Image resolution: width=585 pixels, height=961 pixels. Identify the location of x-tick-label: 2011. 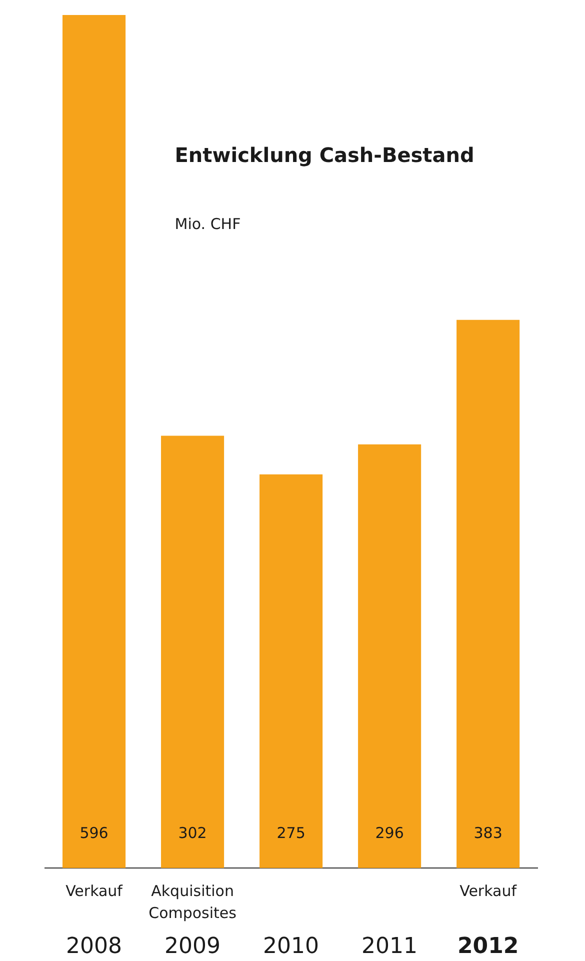
(390, 946).